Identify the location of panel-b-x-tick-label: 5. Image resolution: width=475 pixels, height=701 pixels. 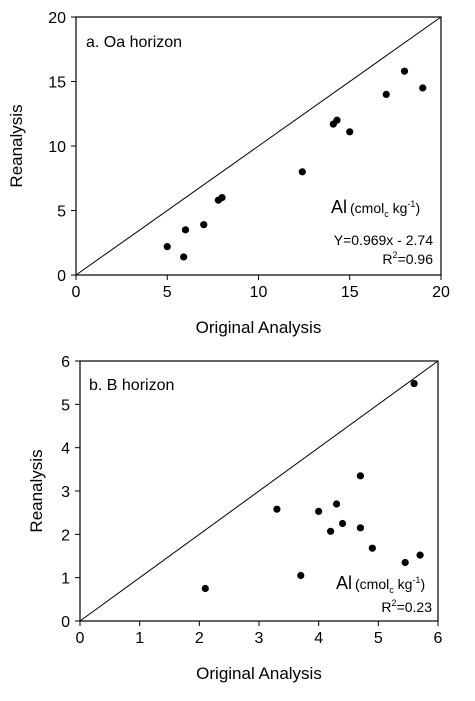
(378, 638).